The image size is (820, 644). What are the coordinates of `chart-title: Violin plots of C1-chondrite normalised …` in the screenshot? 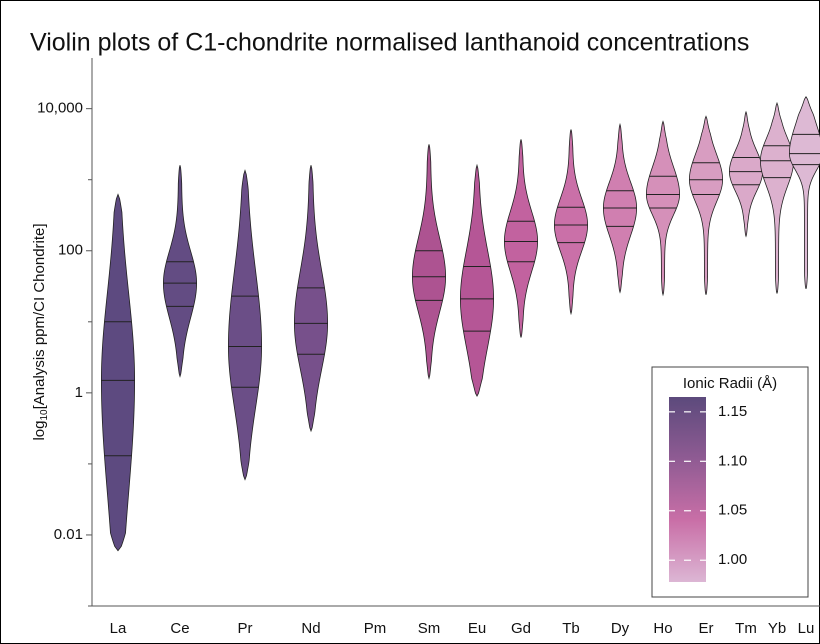 It's located at (389, 43).